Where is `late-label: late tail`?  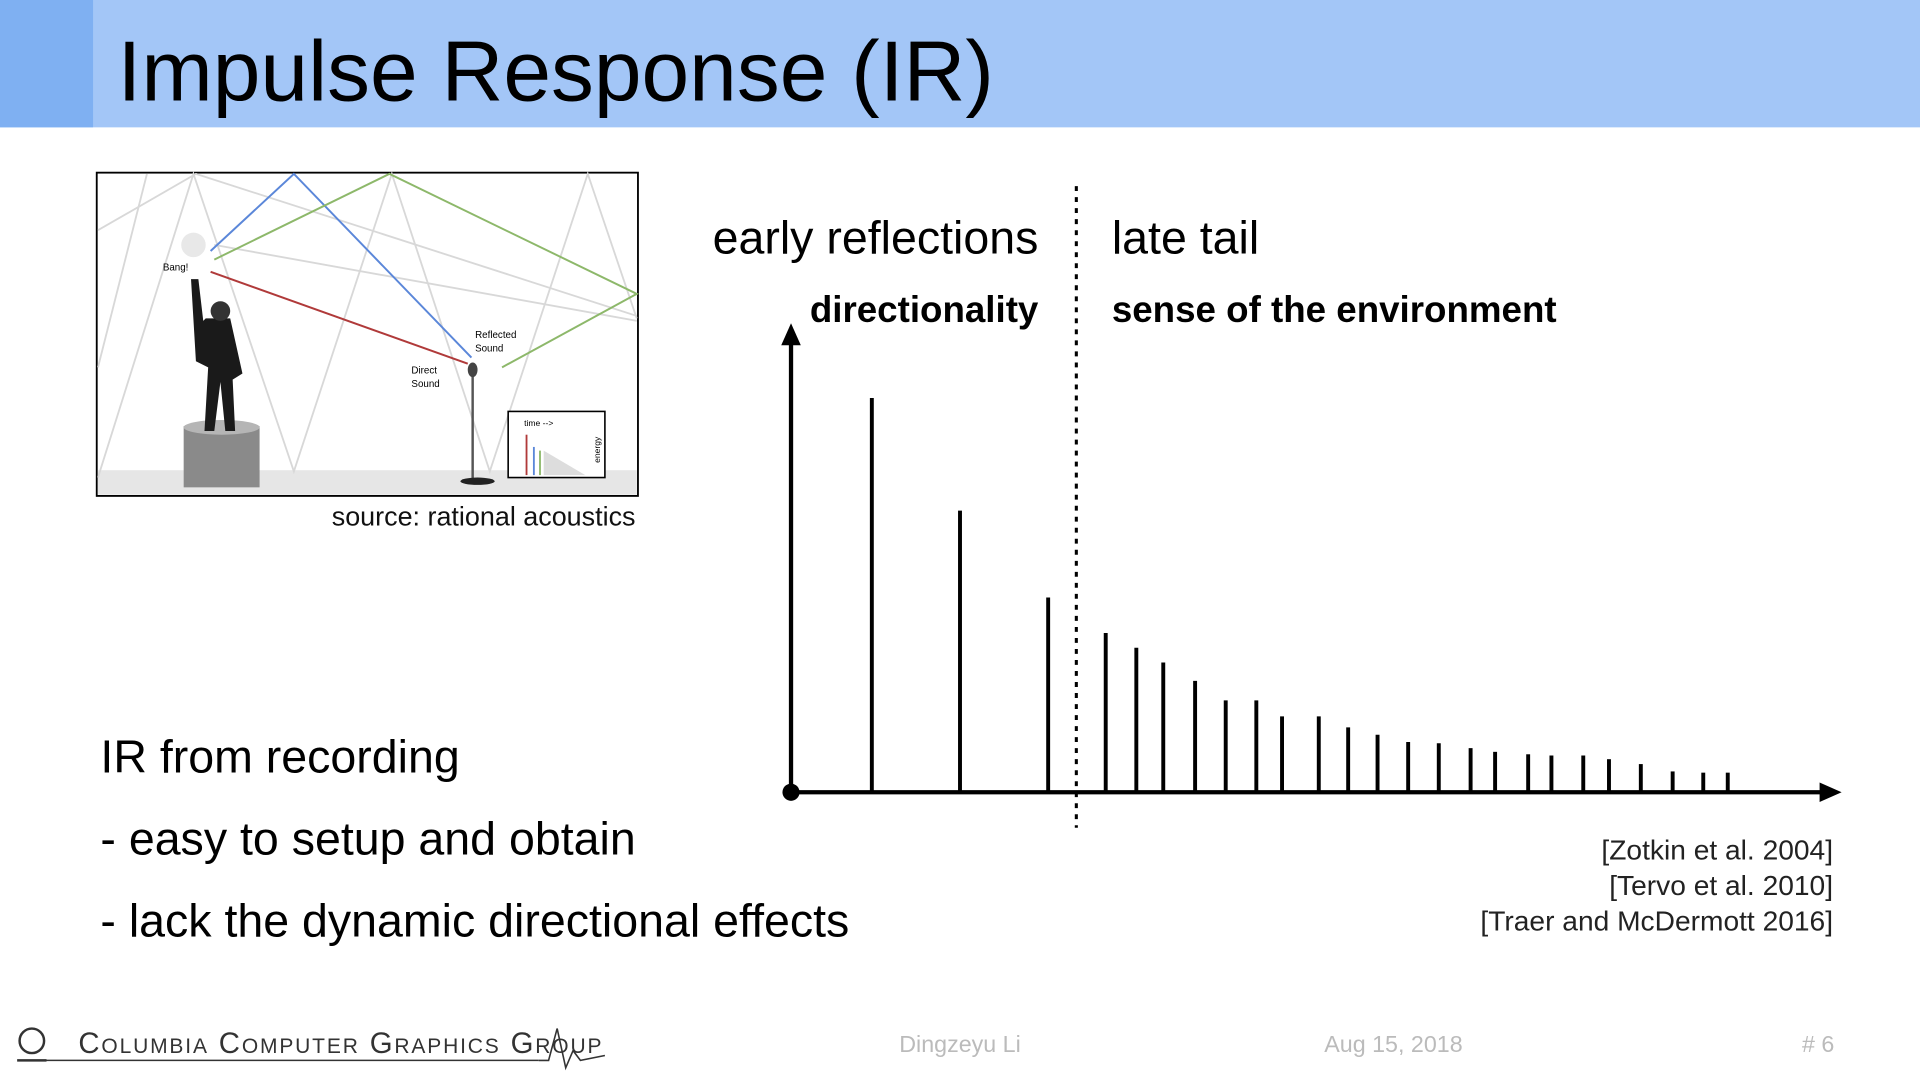
late-label: late tail is located at coordinates (1185, 237).